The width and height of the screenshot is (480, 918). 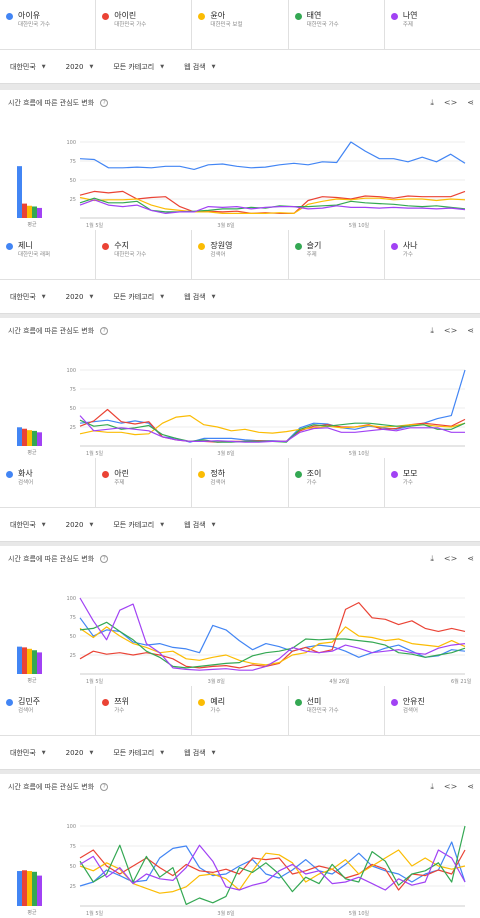 What do you see at coordinates (337, 710) in the screenshot?
I see `term-item: 선미 대한민국 가수` at bounding box center [337, 710].